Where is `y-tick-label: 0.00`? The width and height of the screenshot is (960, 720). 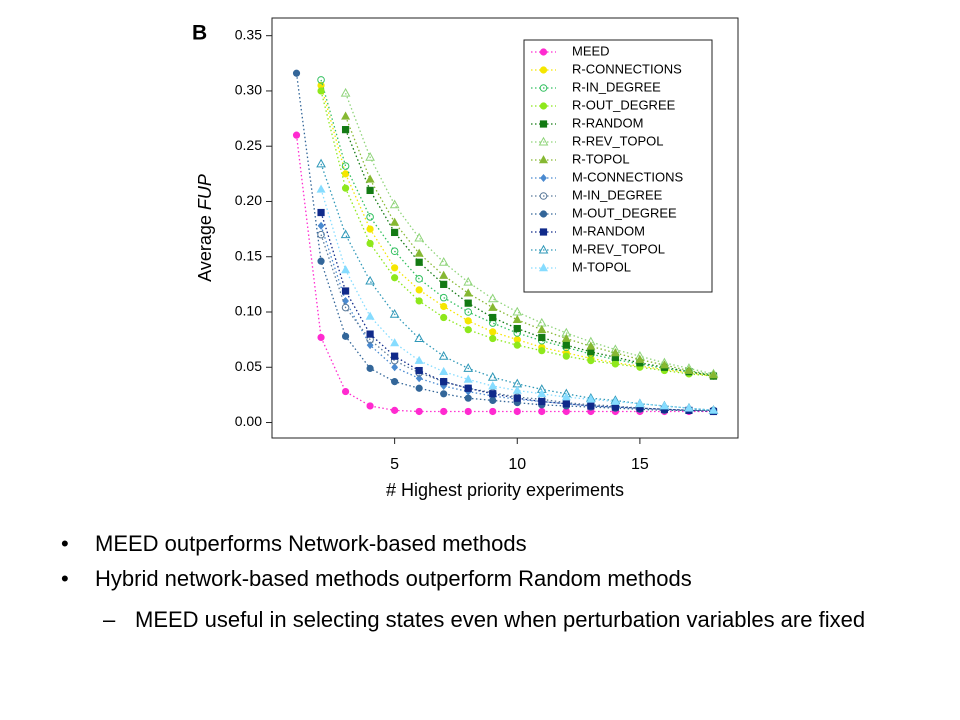
y-tick-label: 0.00 is located at coordinates (248, 421).